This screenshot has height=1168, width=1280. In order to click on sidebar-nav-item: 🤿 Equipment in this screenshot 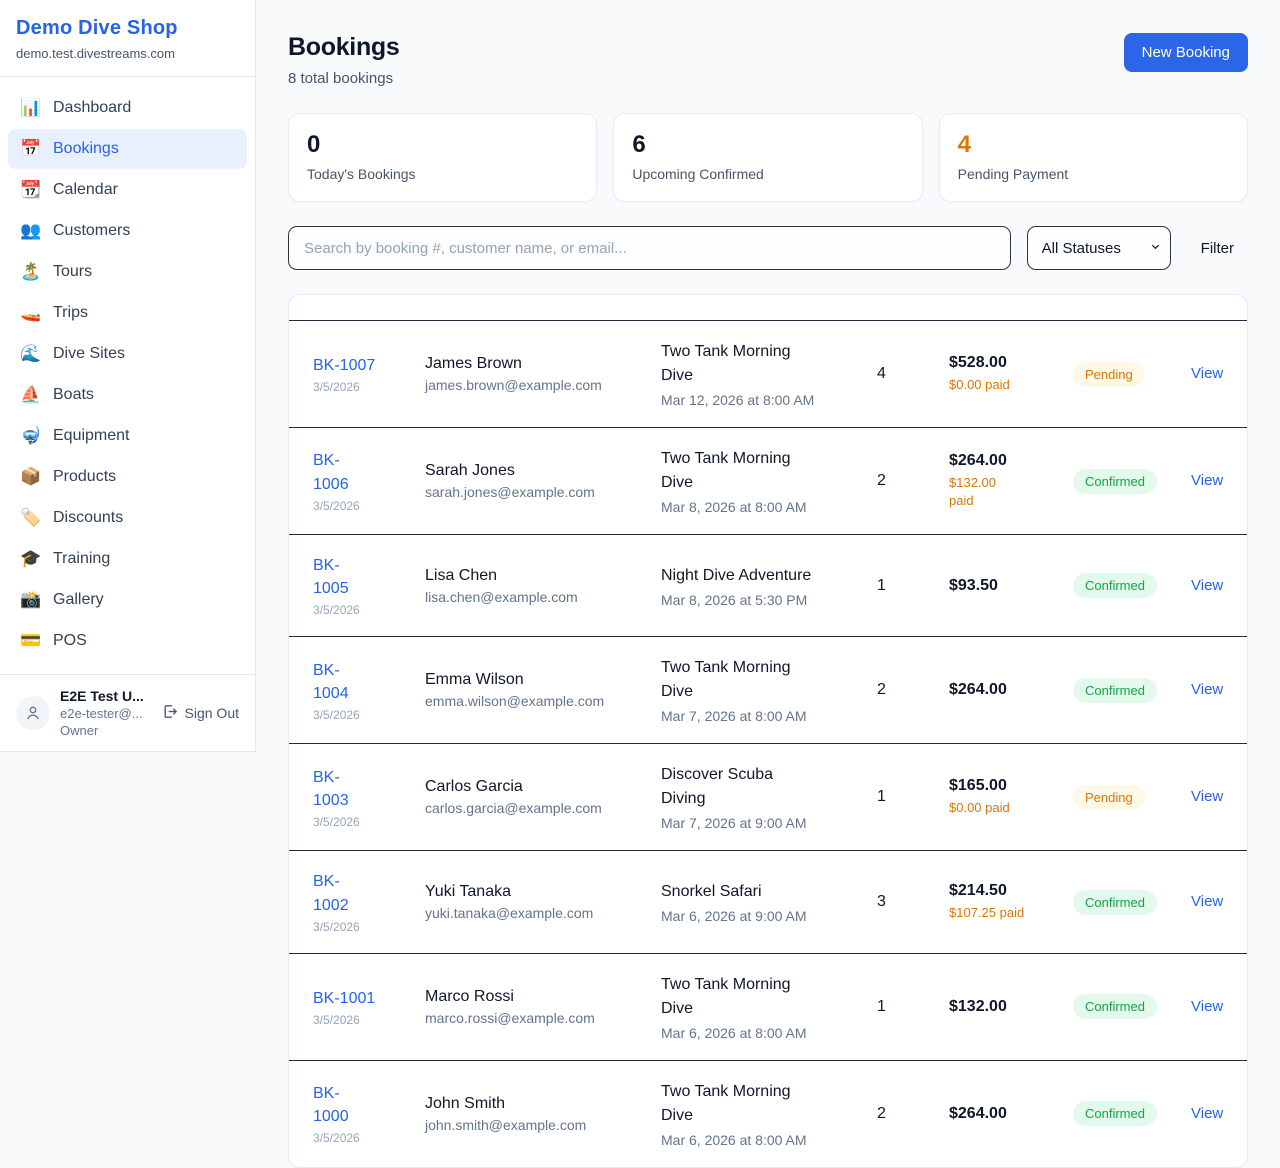, I will do `click(127, 436)`.